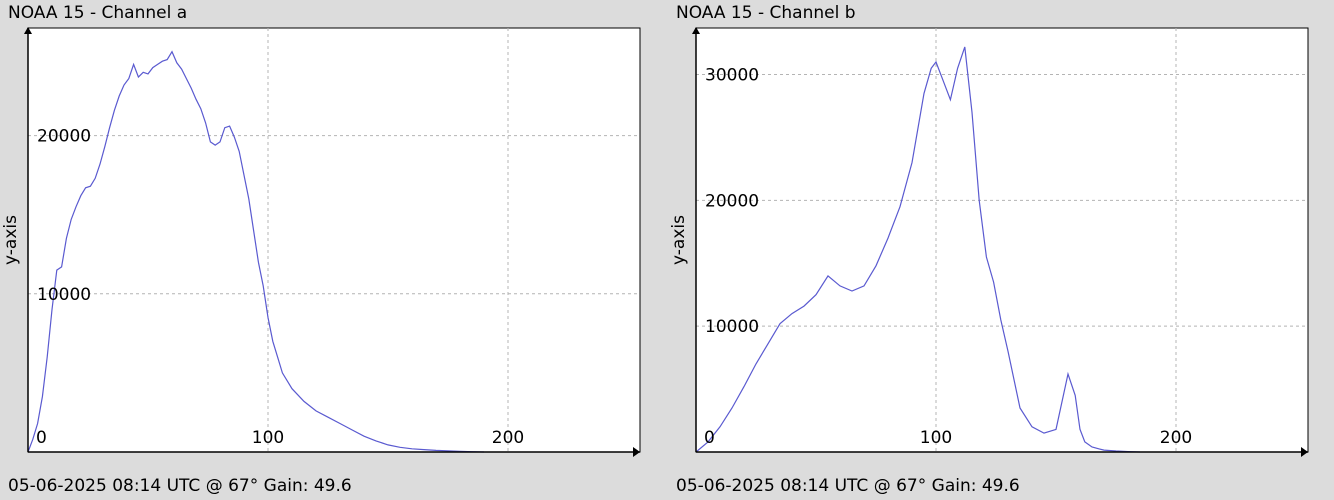 This screenshot has height=500, width=1334. Describe the element at coordinates (766, 13) in the screenshot. I see `chart-title: NOAA 15 - Channel b` at that location.